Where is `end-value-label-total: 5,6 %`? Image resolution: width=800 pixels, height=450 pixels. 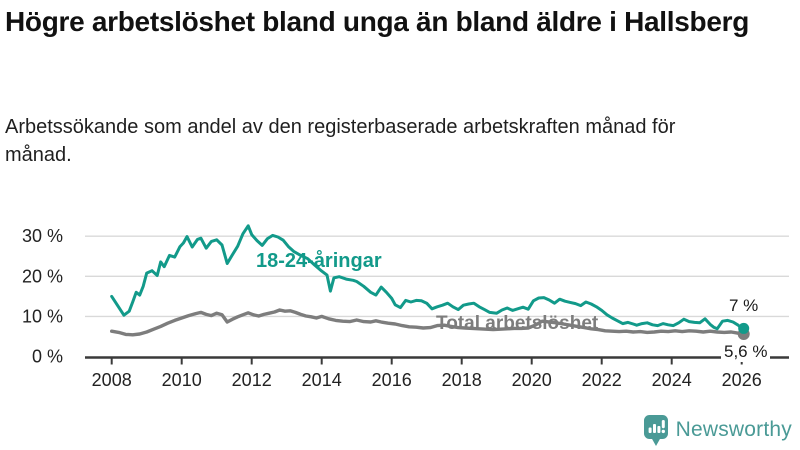 end-value-label-total: 5,6 % is located at coordinates (746, 352).